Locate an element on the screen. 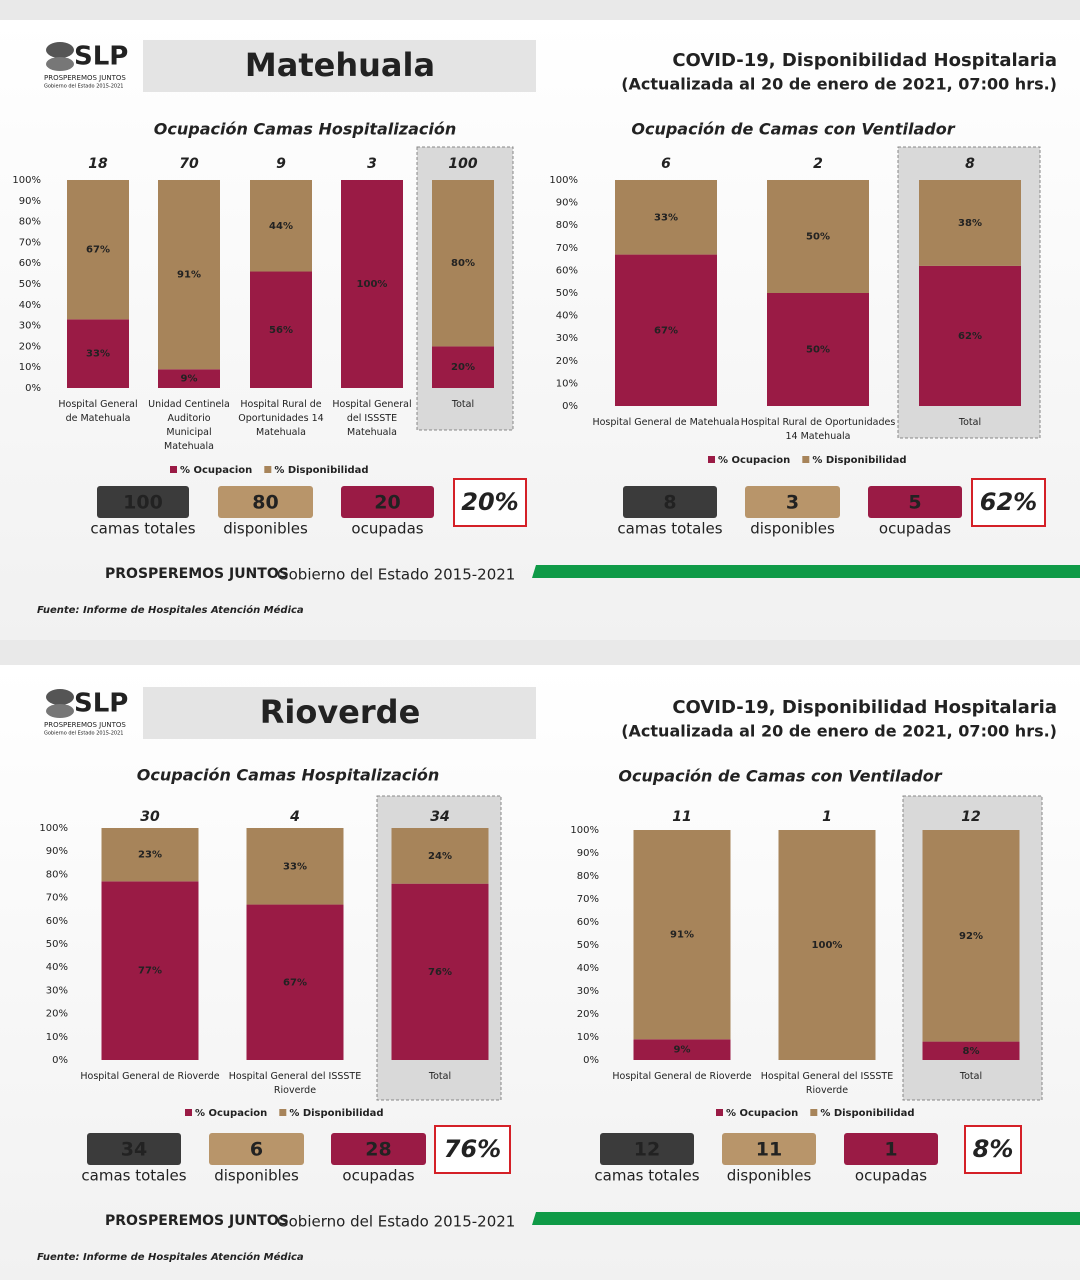 The height and width of the screenshot is (1280, 1080). bar-total: 34 is located at coordinates (439, 817).